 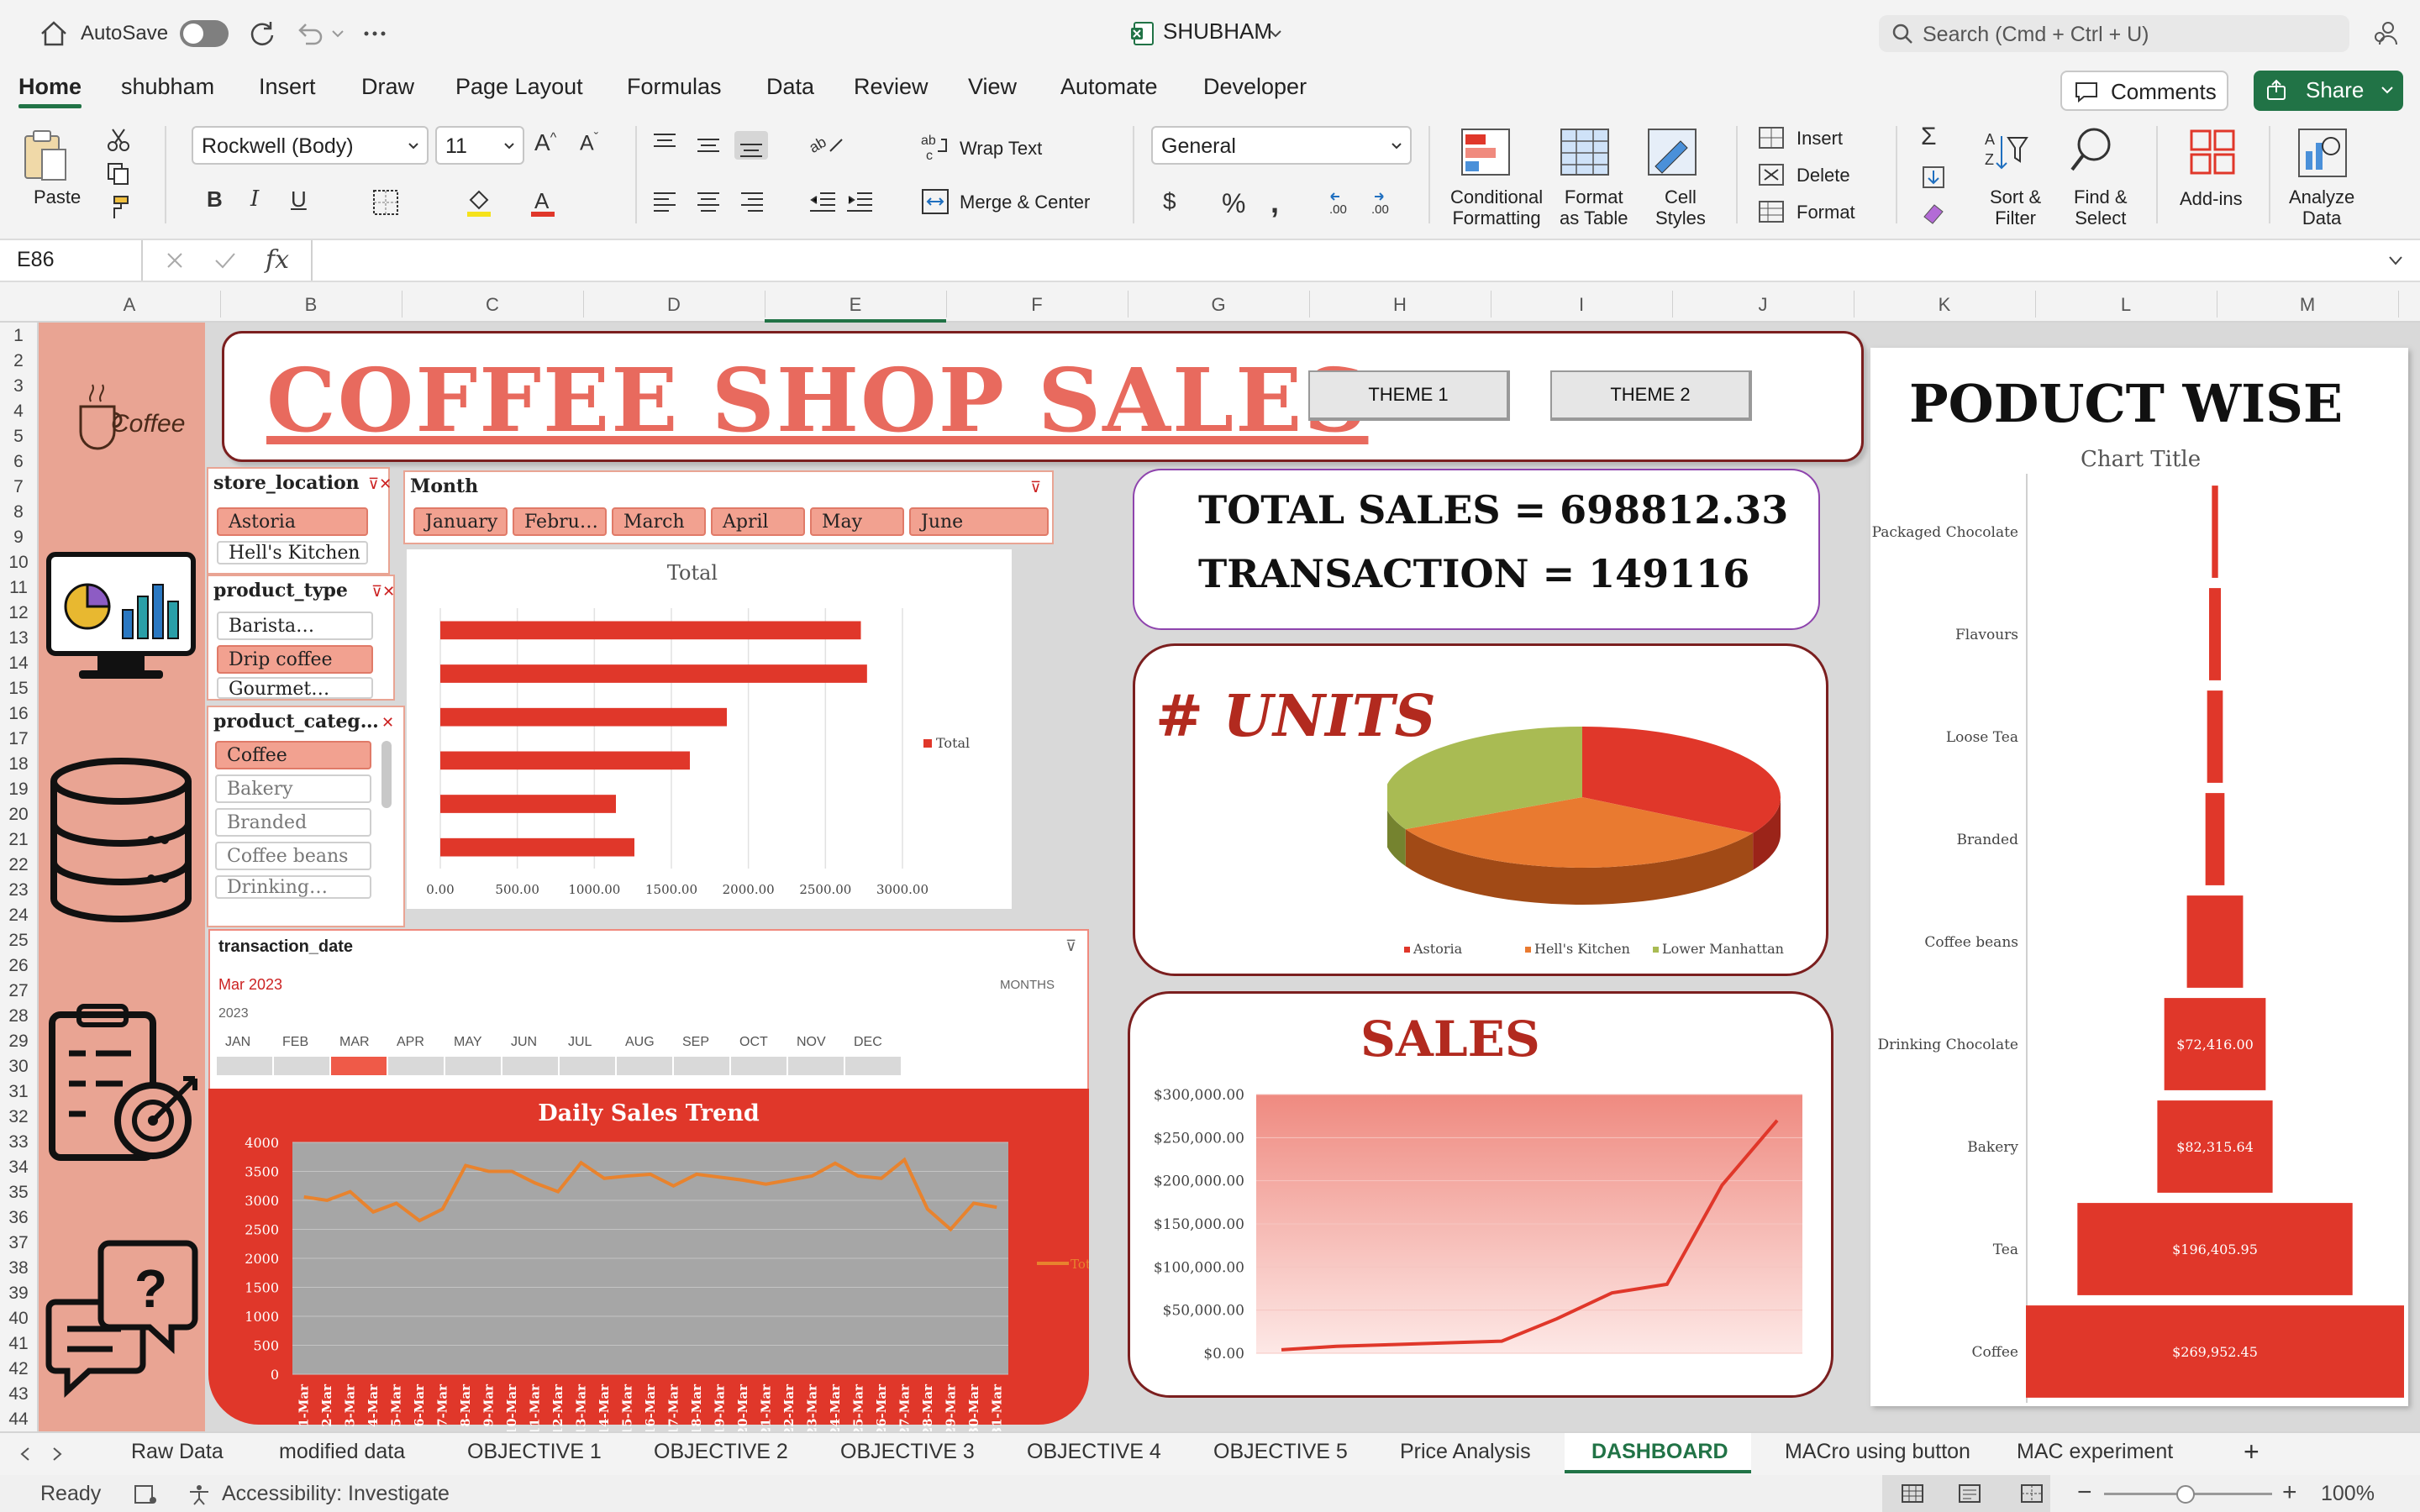 What do you see at coordinates (2324, 153) in the screenshot?
I see `analyze-data-icon` at bounding box center [2324, 153].